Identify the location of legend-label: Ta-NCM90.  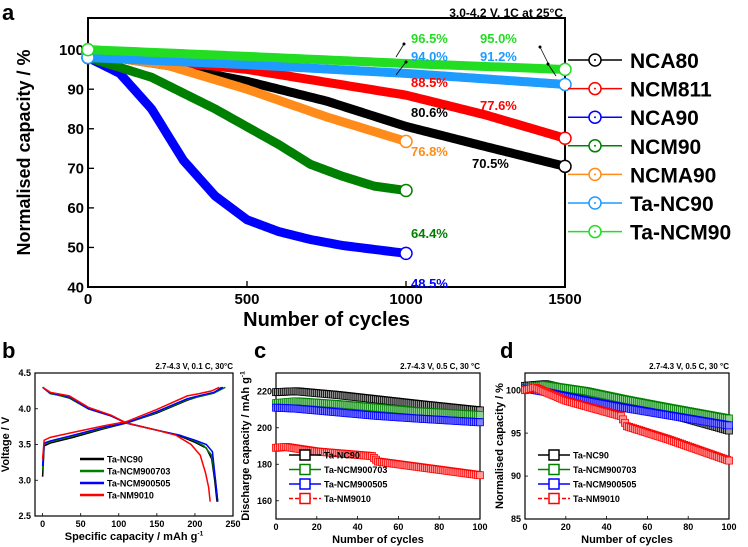
(680, 233).